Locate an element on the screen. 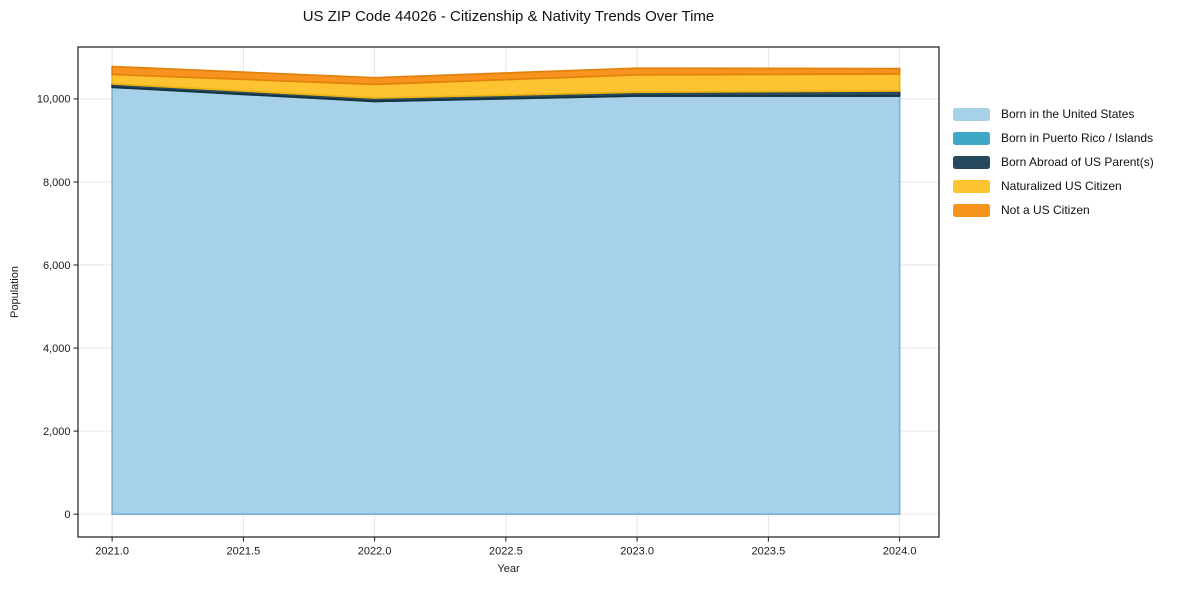  legend-item-born-in-the-united-states: Born in the United States is located at coordinates (1053, 114).